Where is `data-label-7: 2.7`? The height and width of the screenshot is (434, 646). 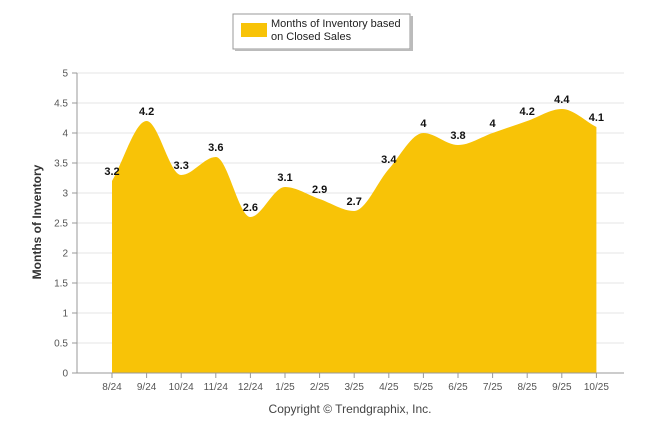
data-label-7: 2.7 is located at coordinates (354, 202).